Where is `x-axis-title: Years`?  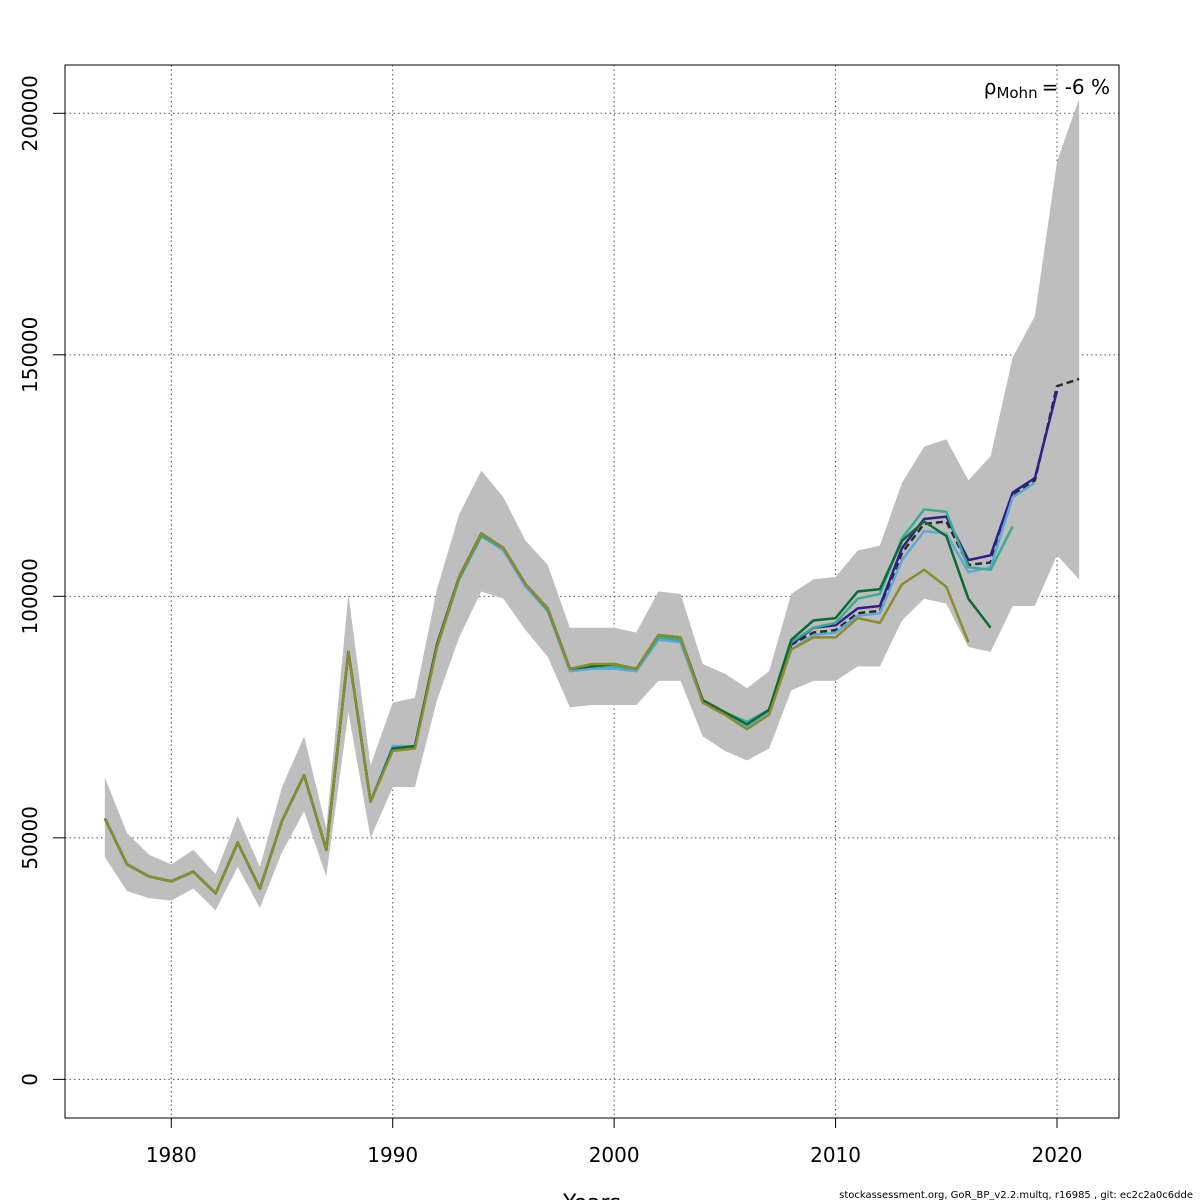 x-axis-title: Years is located at coordinates (591, 1195).